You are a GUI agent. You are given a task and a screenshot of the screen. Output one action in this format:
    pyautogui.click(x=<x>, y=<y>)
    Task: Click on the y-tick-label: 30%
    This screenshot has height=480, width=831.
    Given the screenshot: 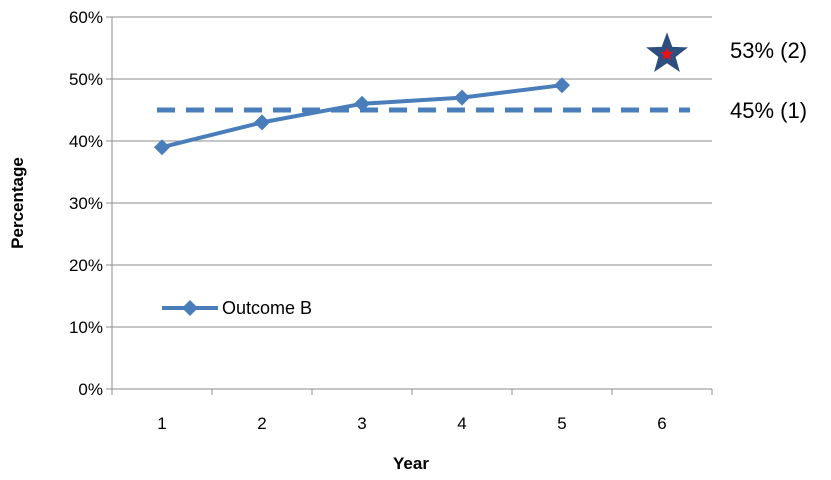 What is the action you would take?
    pyautogui.click(x=86, y=203)
    